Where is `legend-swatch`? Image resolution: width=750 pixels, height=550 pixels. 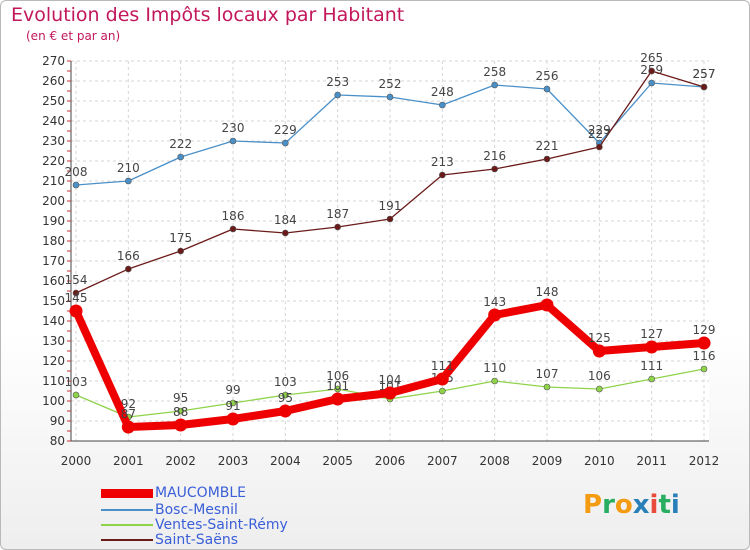 legend-swatch is located at coordinates (127, 525).